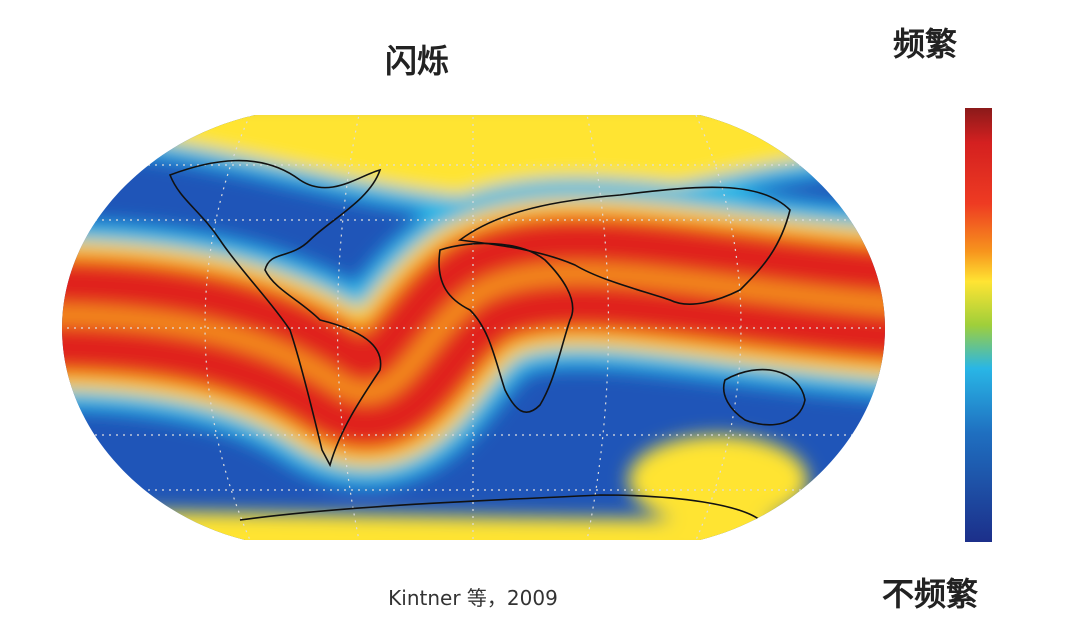 This screenshot has width=1080, height=639. What do you see at coordinates (978, 325) in the screenshot?
I see `color-bar` at bounding box center [978, 325].